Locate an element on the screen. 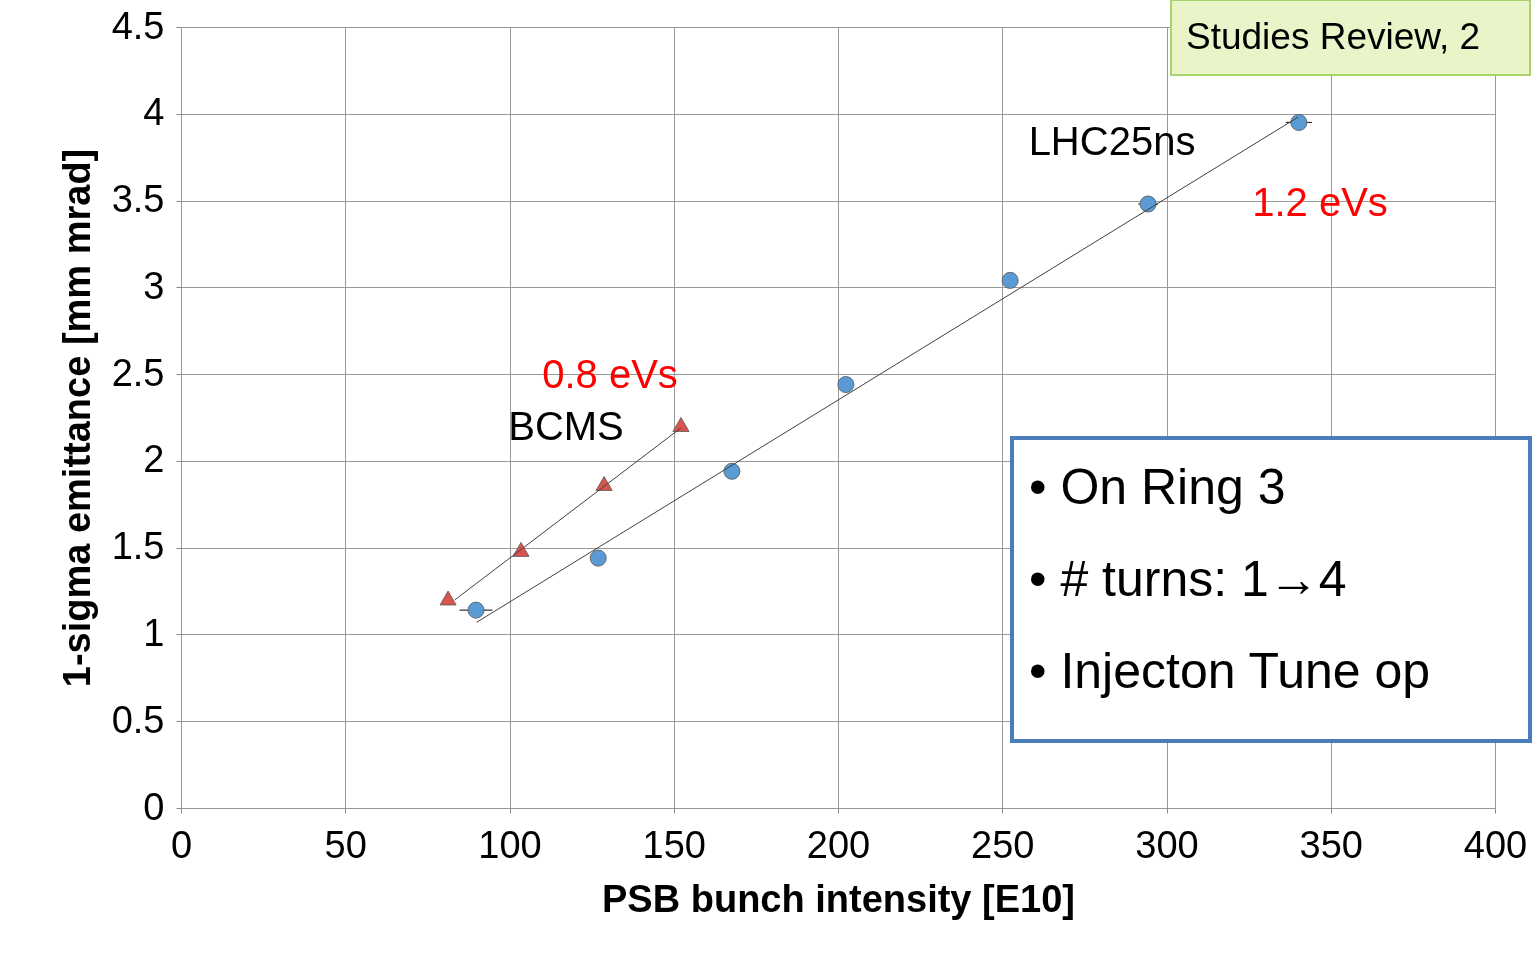  x-axis-title: PSB bunch intensity [E10] is located at coordinates (838, 898).